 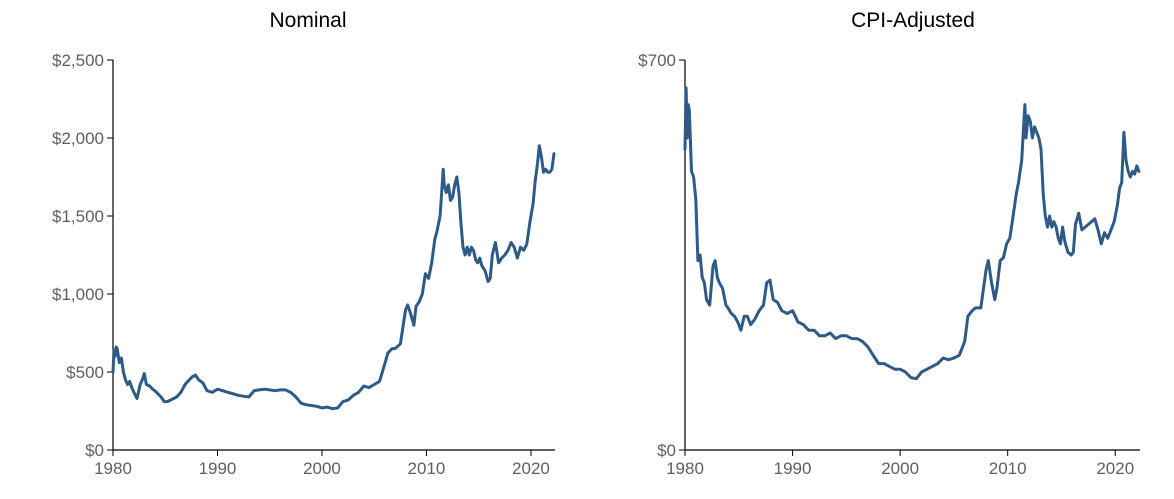 What do you see at coordinates (913, 20) in the screenshot?
I see `chart-title: CPI-Adjusted` at bounding box center [913, 20].